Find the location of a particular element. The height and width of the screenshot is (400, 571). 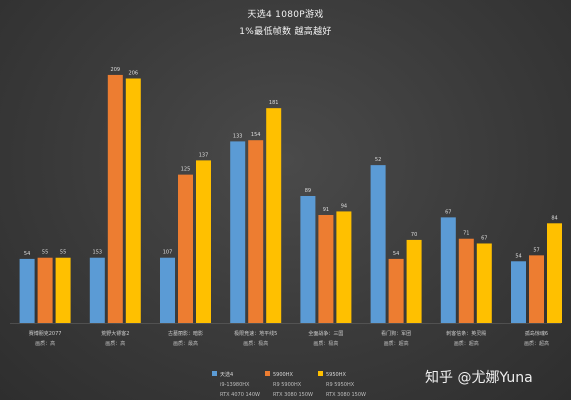

category-label: 古墓丽影：暗影 is located at coordinates (185, 333).